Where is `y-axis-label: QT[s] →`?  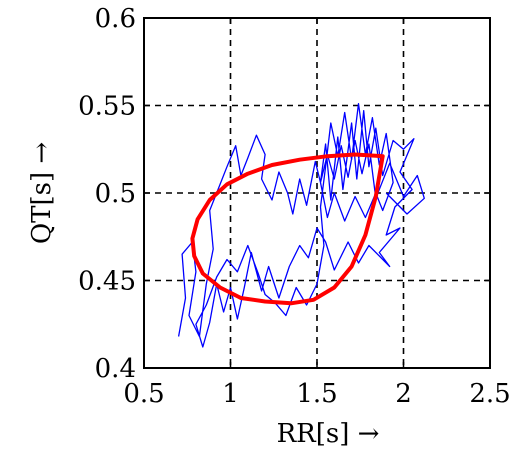 y-axis-label: QT[s] → is located at coordinates (42, 193).